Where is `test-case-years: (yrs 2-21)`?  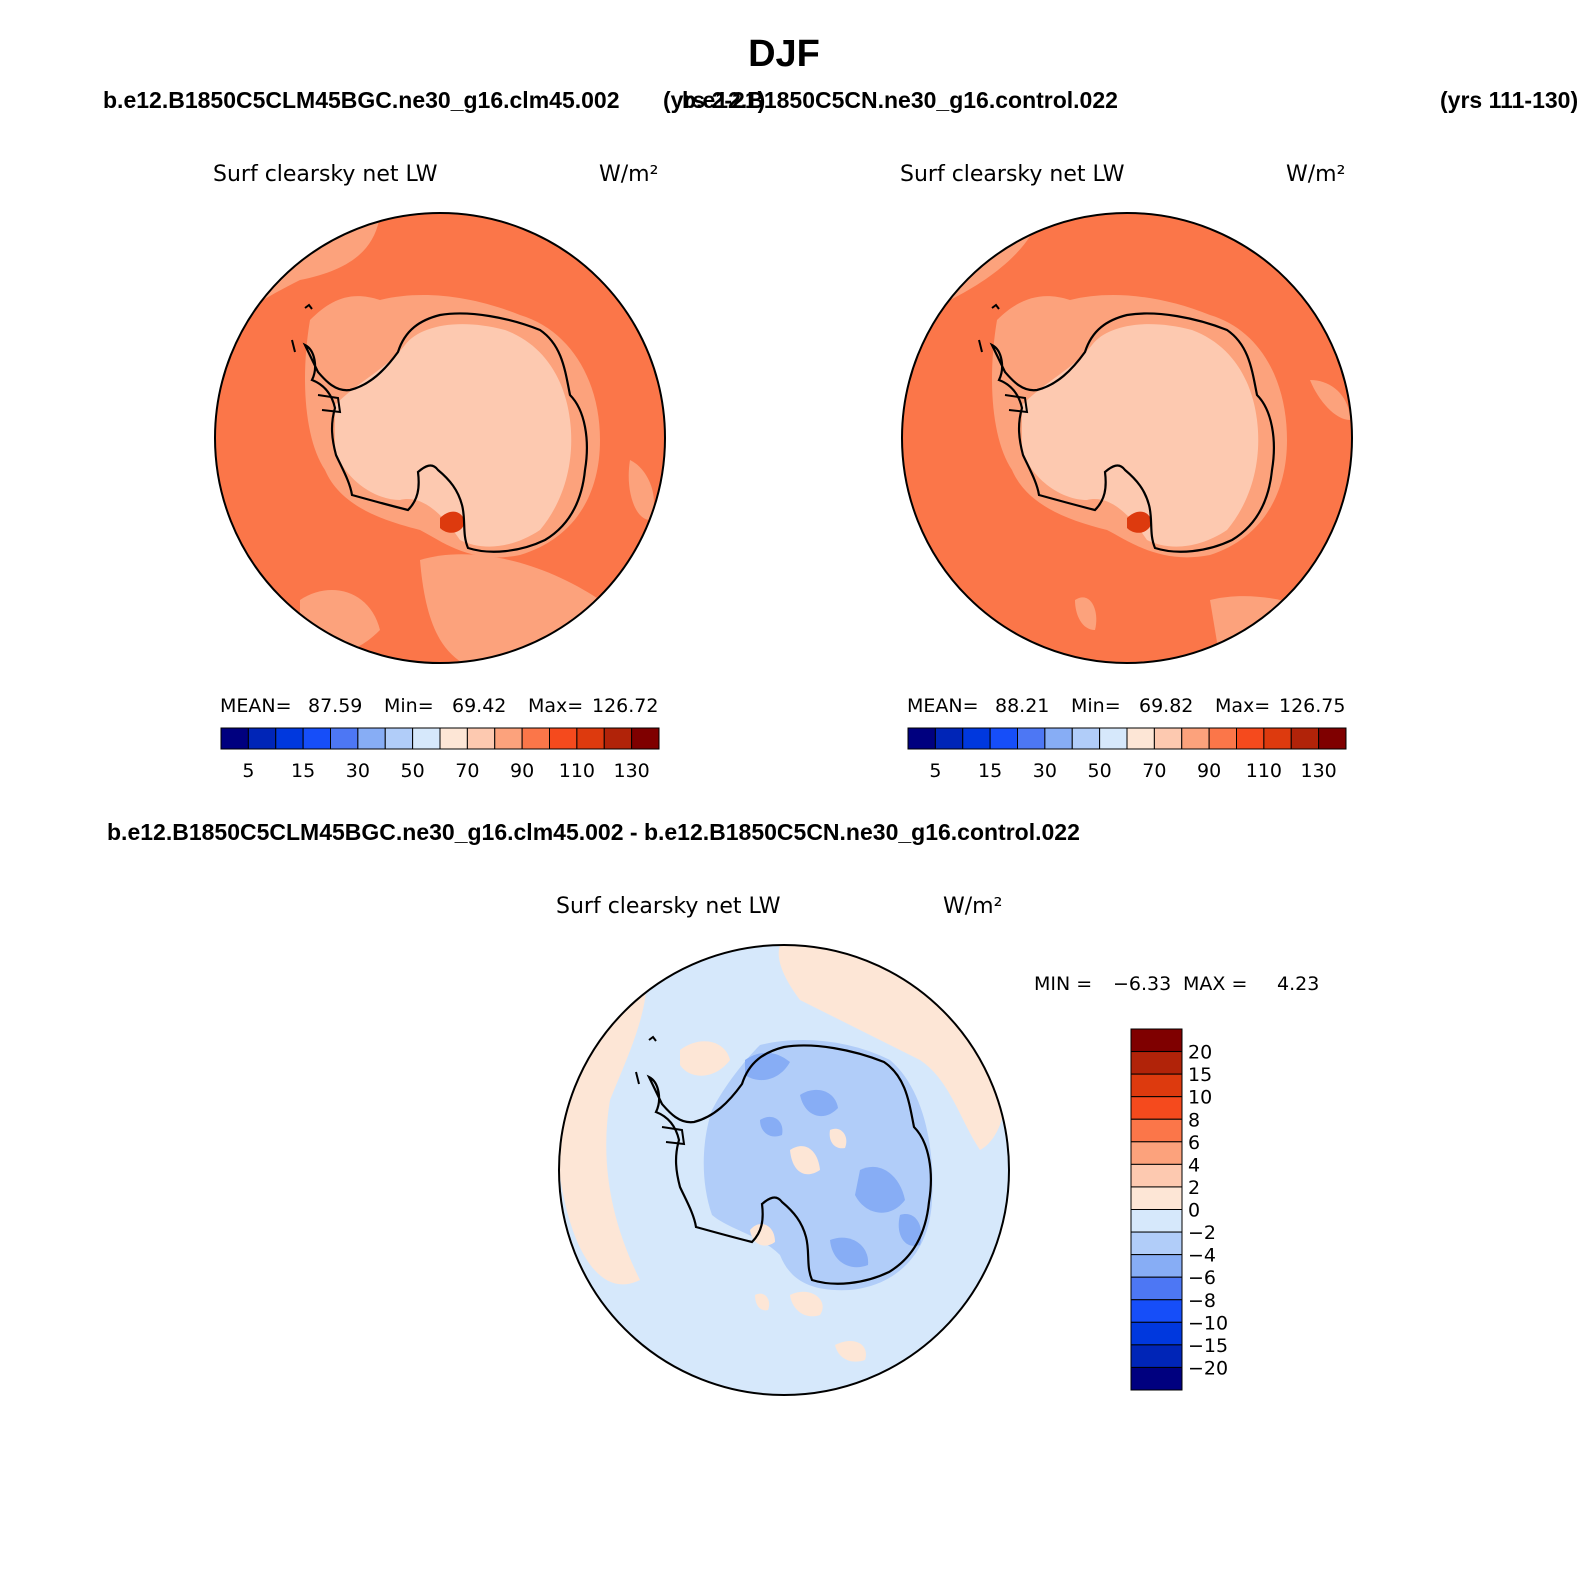 test-case-years: (yrs 2-21) is located at coordinates (714, 100).